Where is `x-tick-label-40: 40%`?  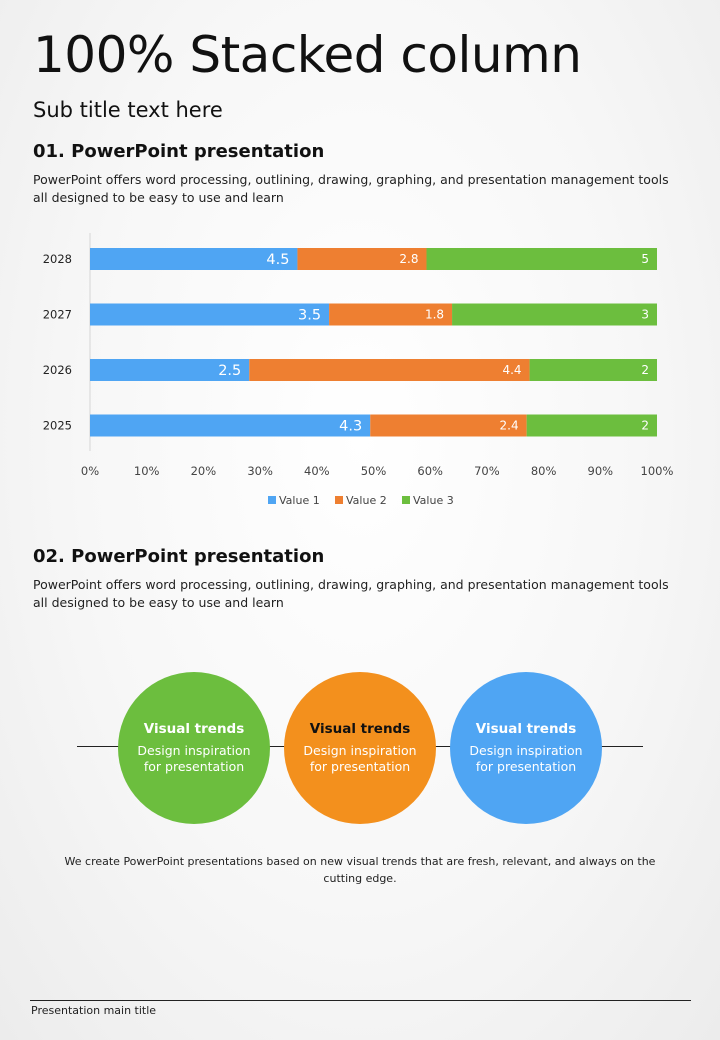 x-tick-label-40: 40% is located at coordinates (317, 471).